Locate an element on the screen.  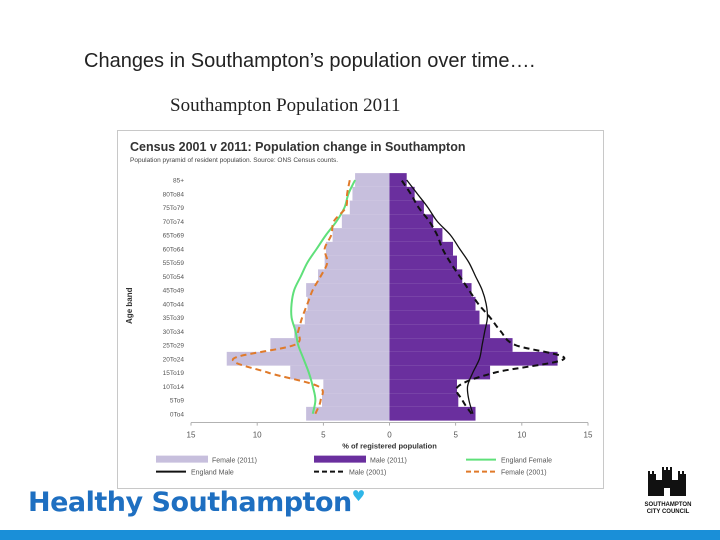
legend-label: Female (2011) is located at coordinates (234, 461).